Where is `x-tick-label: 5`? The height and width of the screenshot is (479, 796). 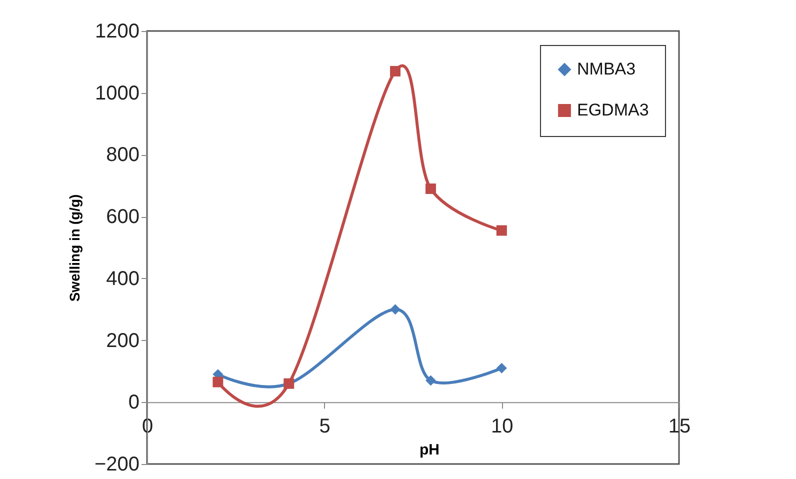
x-tick-label: 5 is located at coordinates (324, 427).